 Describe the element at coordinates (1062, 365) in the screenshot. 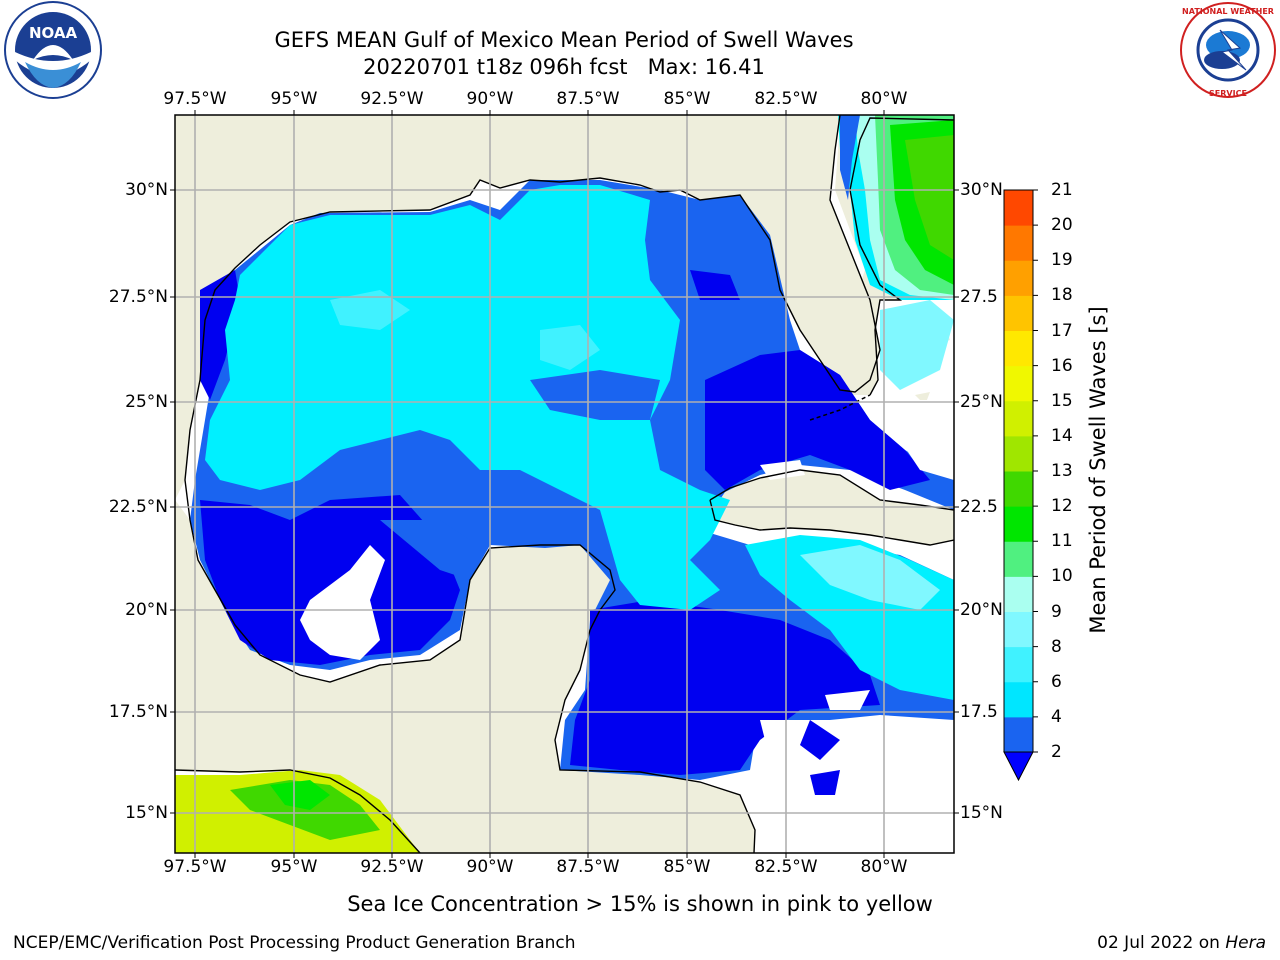

I see `colorbar-tick-label: 16` at that location.